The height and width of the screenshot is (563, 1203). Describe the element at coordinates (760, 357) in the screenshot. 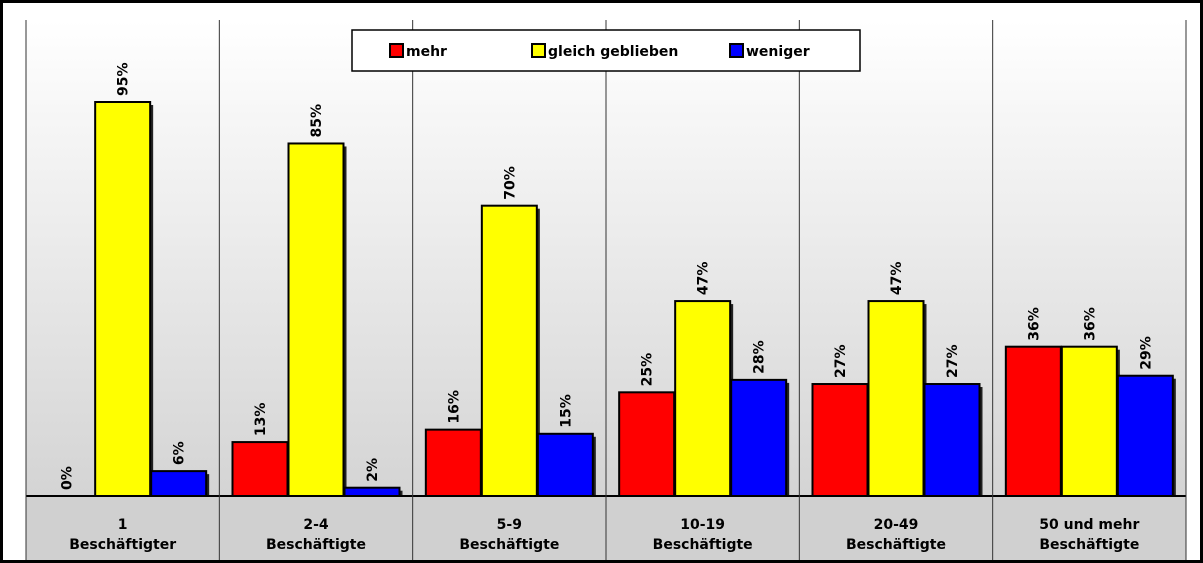

I see `data-label: 28%` at that location.